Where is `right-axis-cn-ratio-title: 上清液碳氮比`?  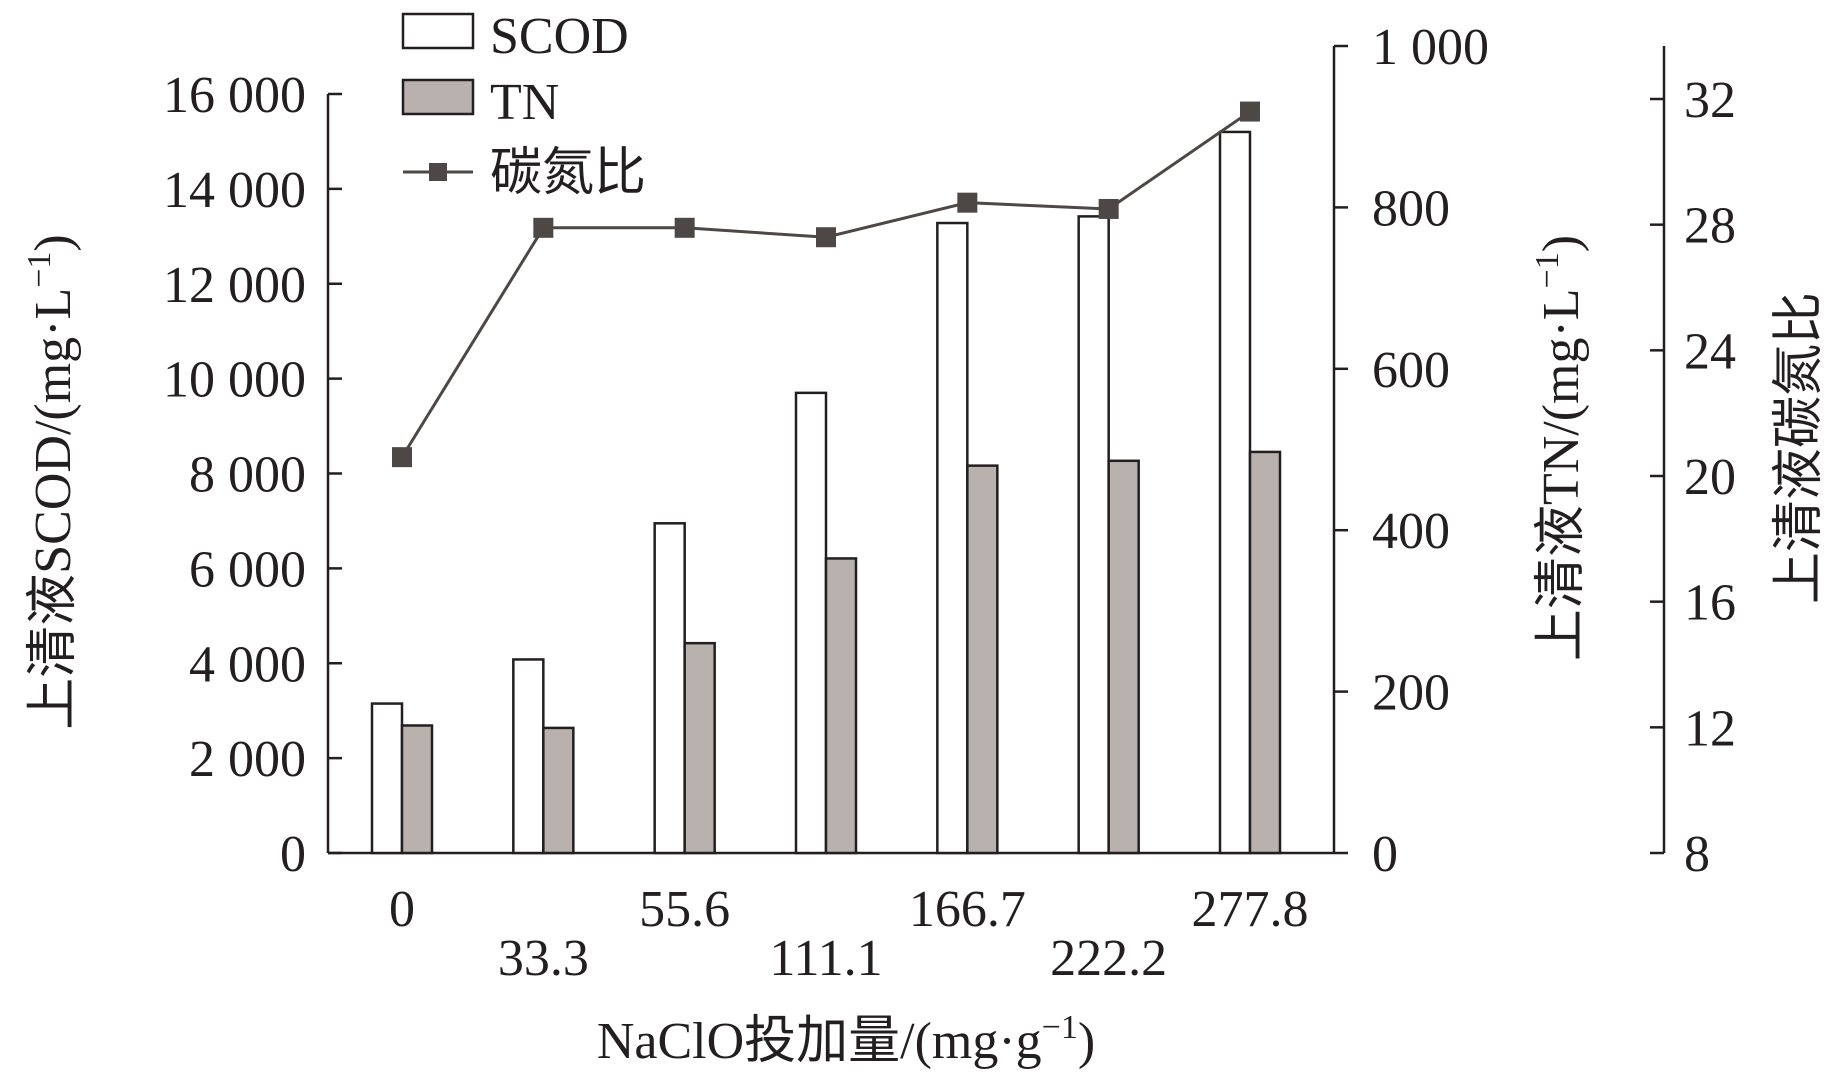 right-axis-cn-ratio-title: 上清液碳氮比 is located at coordinates (1799, 448).